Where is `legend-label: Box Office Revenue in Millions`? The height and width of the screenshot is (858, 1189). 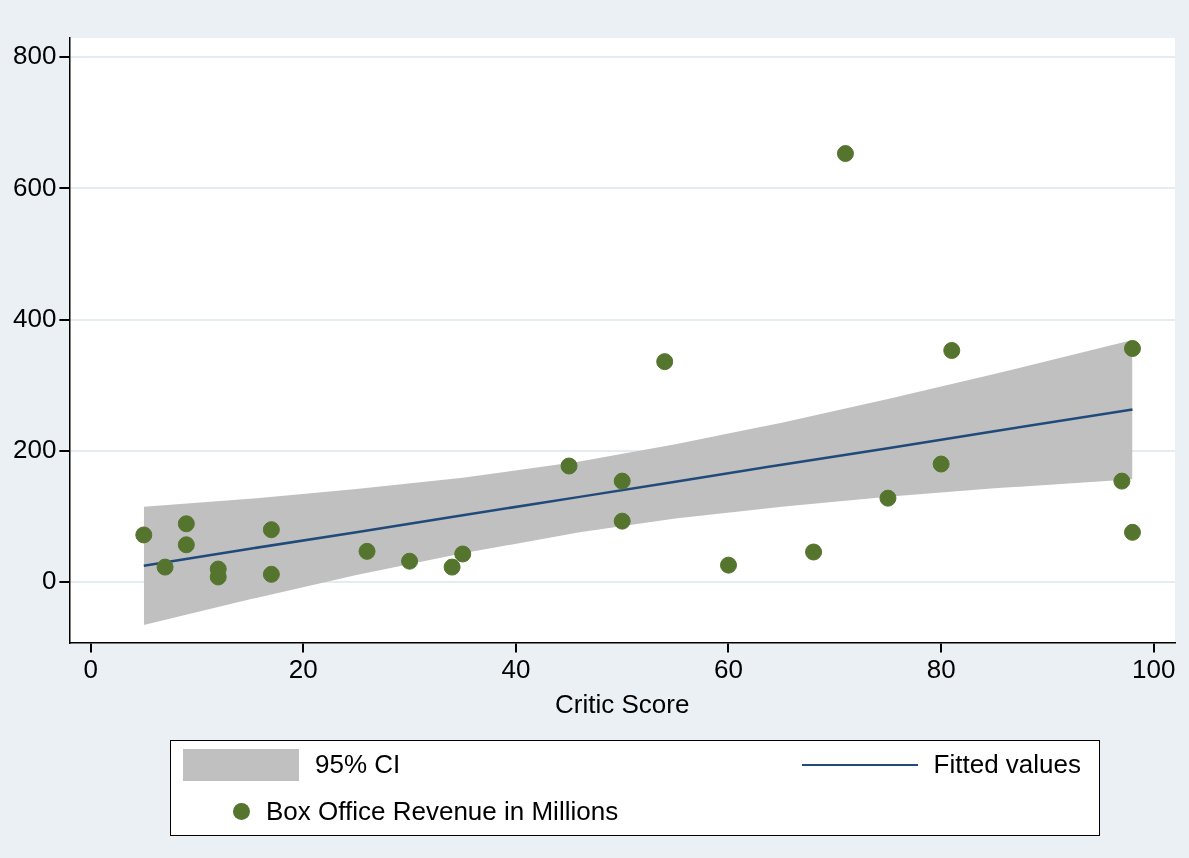
legend-label: Box Office Revenue in Millions is located at coordinates (442, 812).